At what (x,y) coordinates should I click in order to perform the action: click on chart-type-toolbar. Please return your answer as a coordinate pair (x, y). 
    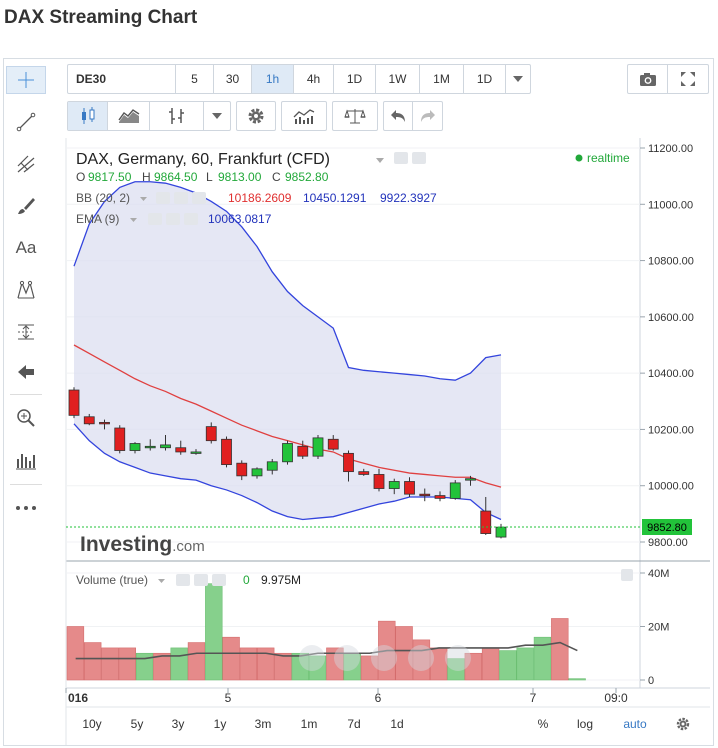
    Looking at the image, I should click on (149, 116).